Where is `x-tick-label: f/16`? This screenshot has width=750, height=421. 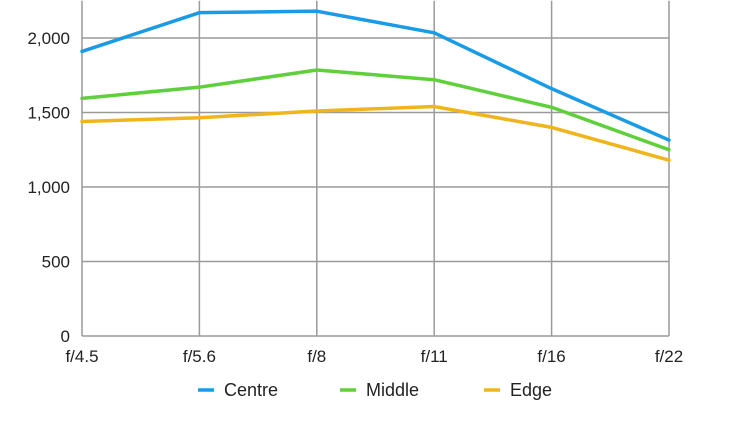
x-tick-label: f/16 is located at coordinates (551, 356).